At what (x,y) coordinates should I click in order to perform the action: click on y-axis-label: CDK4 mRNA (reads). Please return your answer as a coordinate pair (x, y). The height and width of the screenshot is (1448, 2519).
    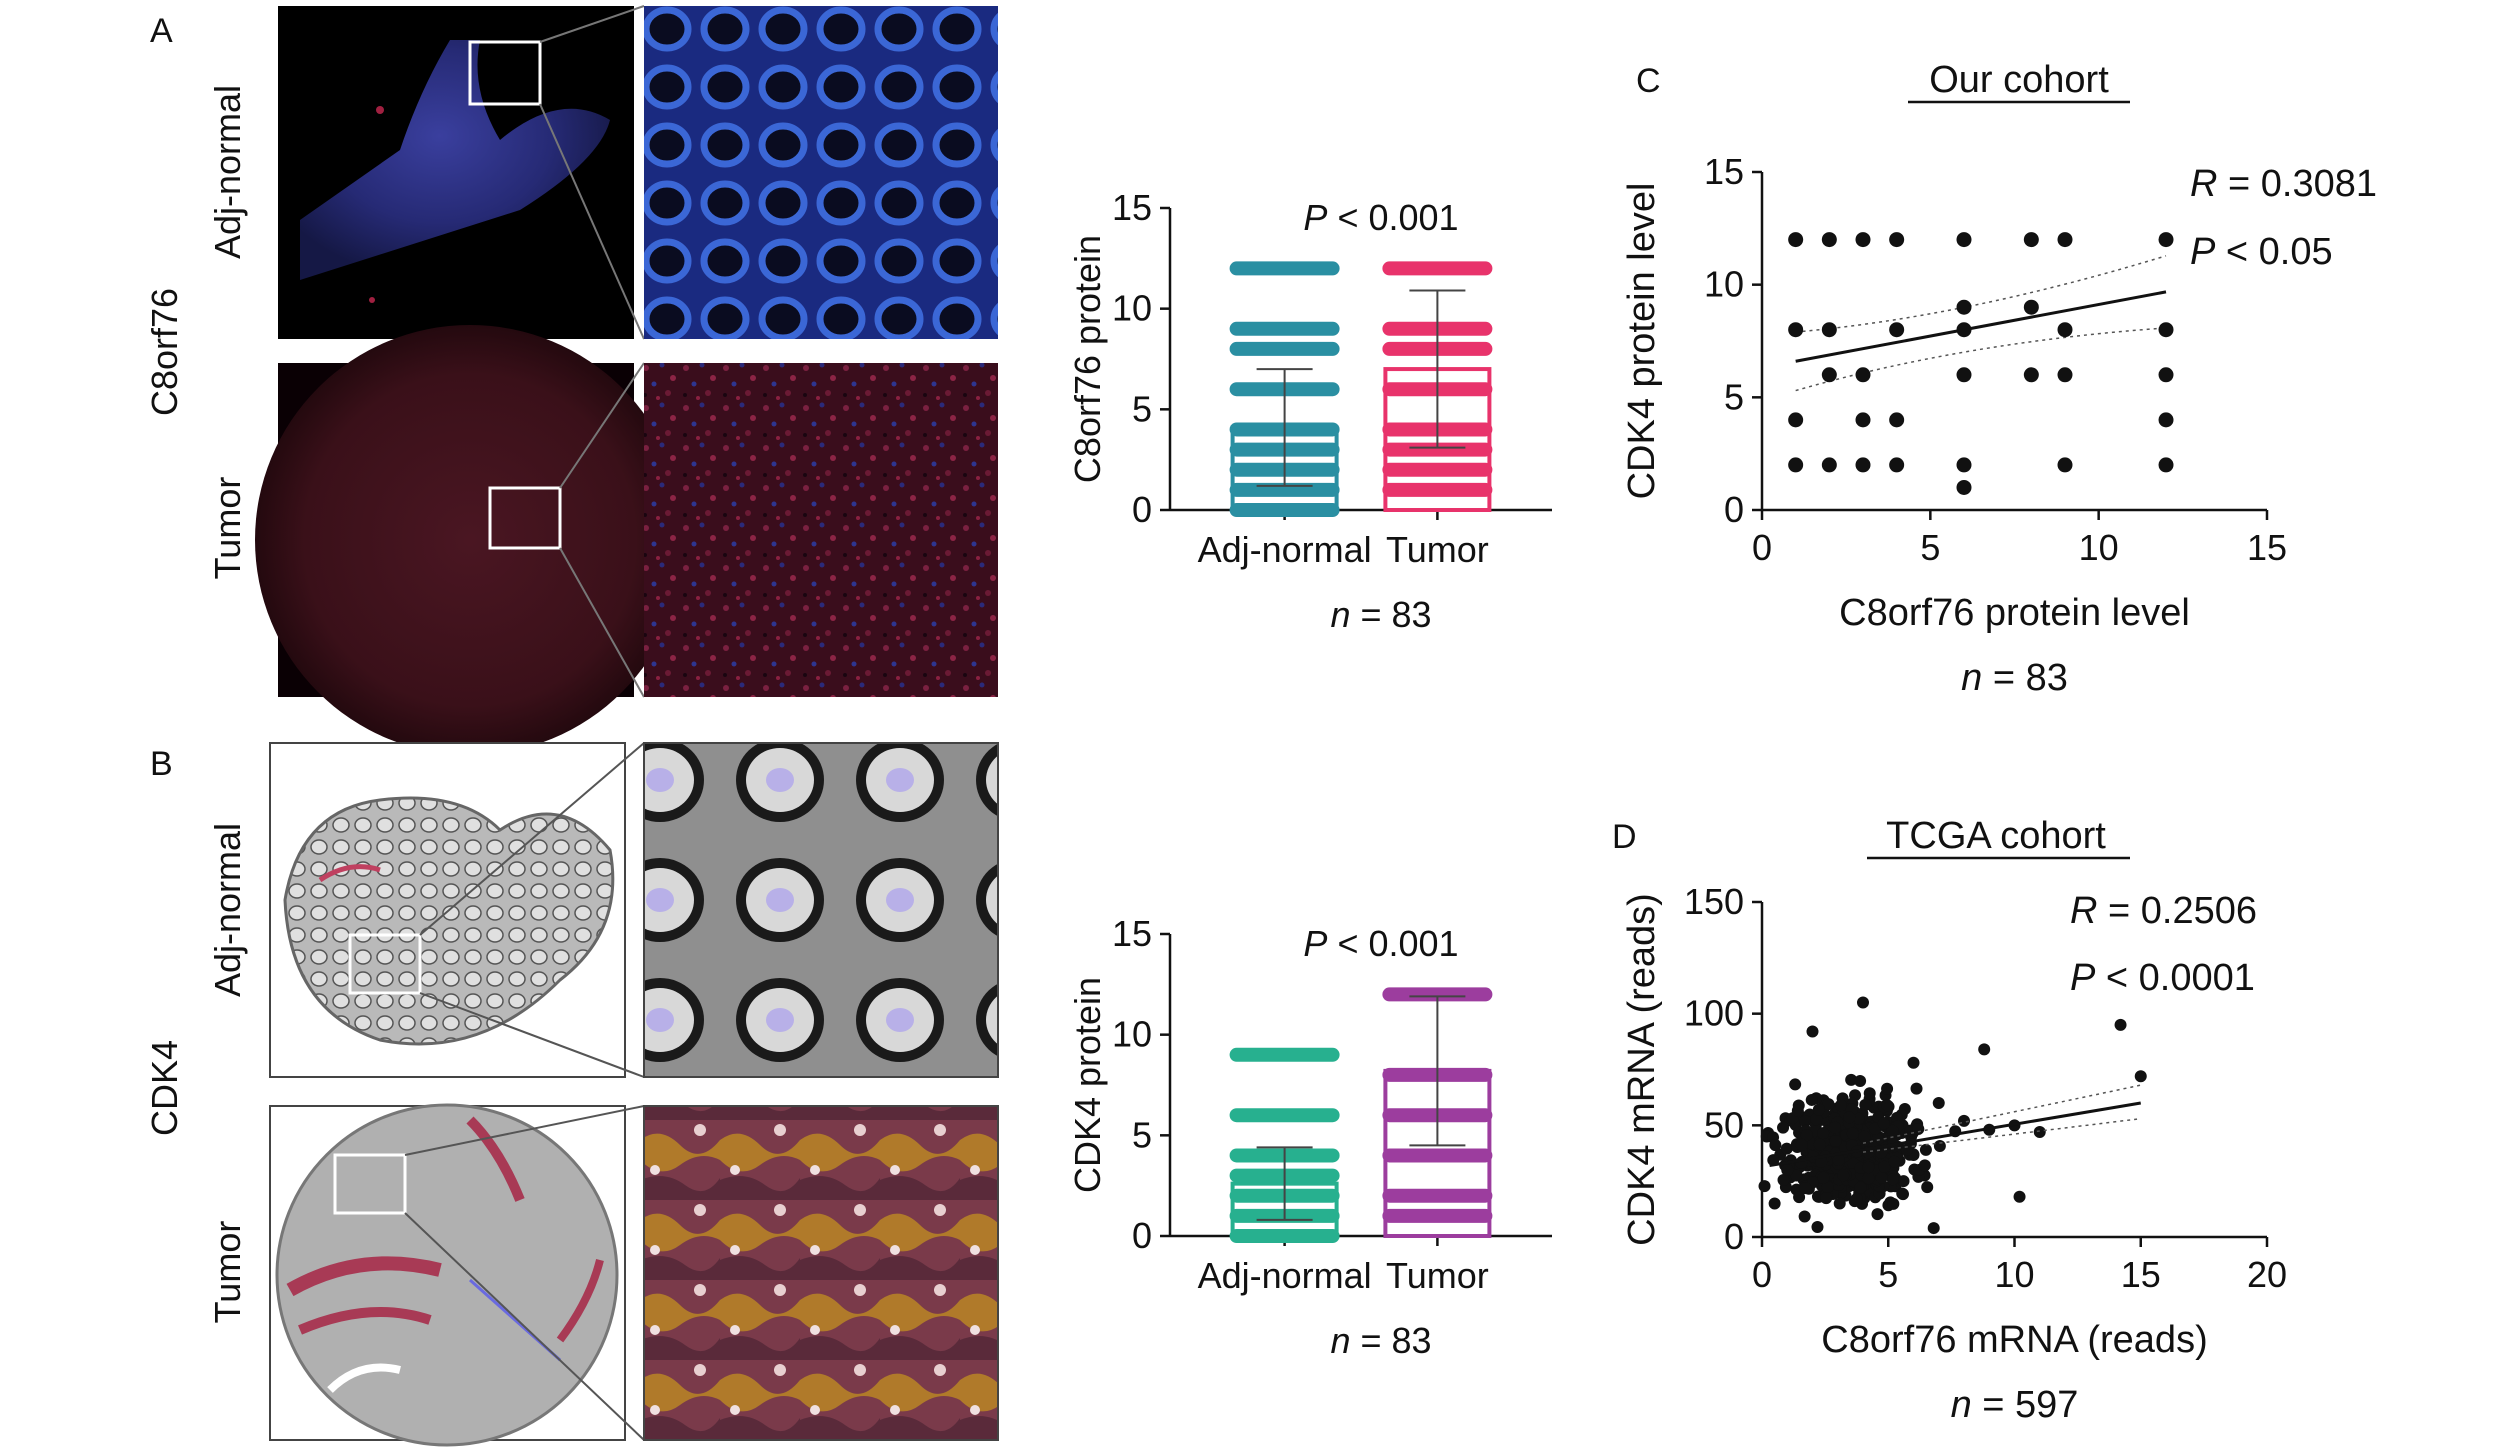
    Looking at the image, I should click on (1642, 1069).